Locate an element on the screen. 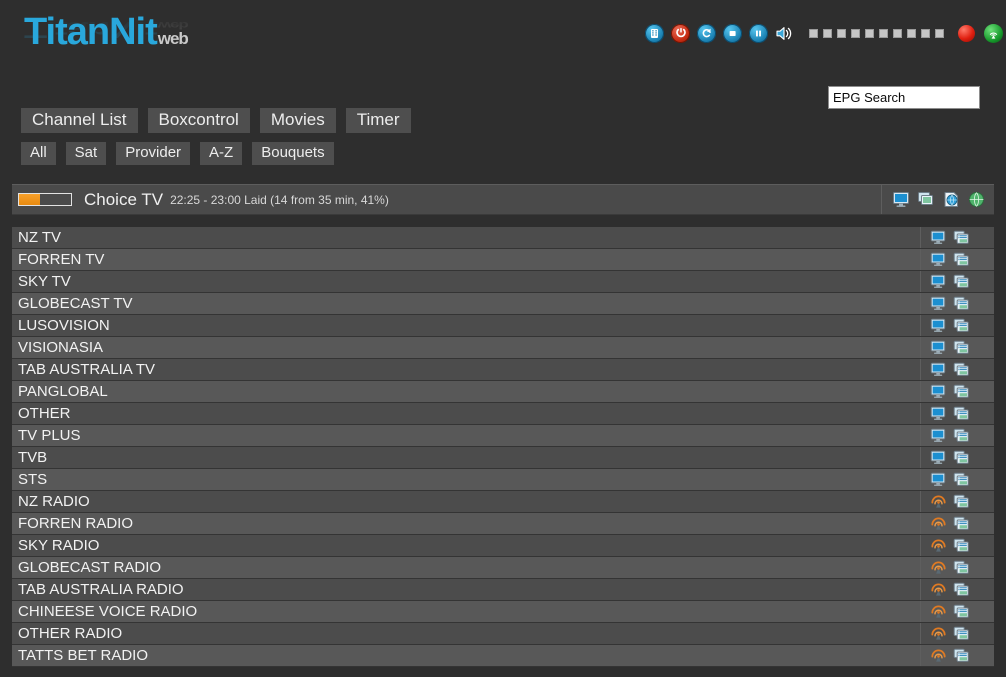 Image resolution: width=1006 pixels, height=677 pixels. channel-row: LUSOVISION is located at coordinates (503, 326).